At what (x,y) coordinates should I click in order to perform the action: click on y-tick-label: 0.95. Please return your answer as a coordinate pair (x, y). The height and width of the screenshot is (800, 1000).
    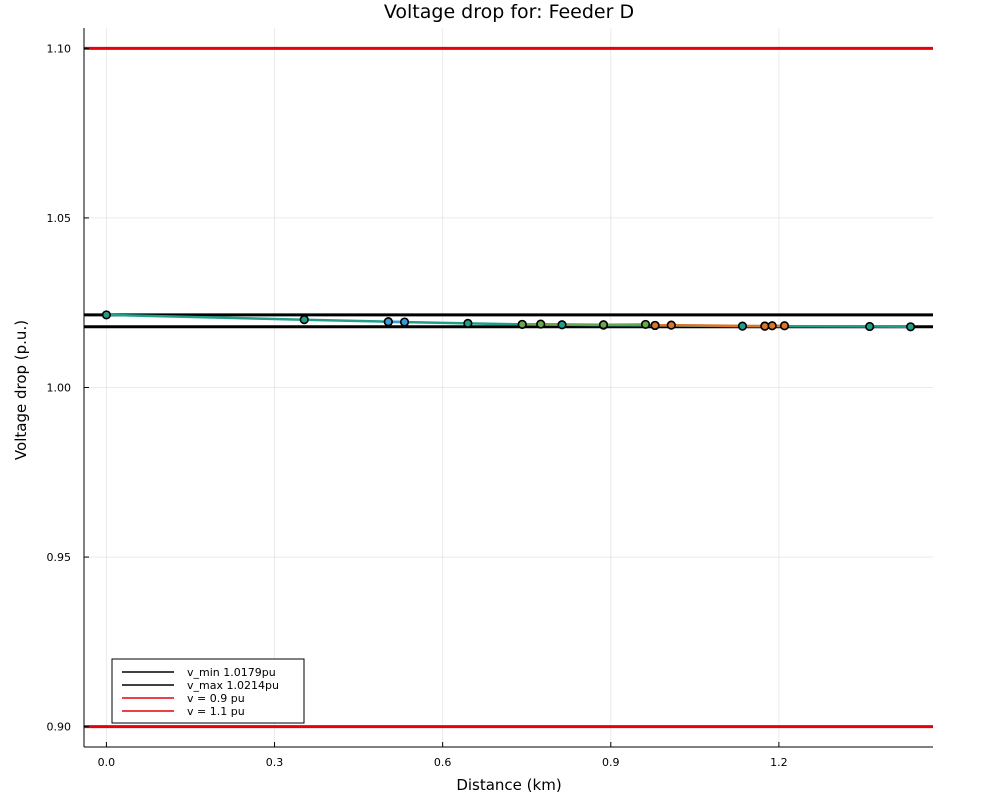
    Looking at the image, I should click on (59, 557).